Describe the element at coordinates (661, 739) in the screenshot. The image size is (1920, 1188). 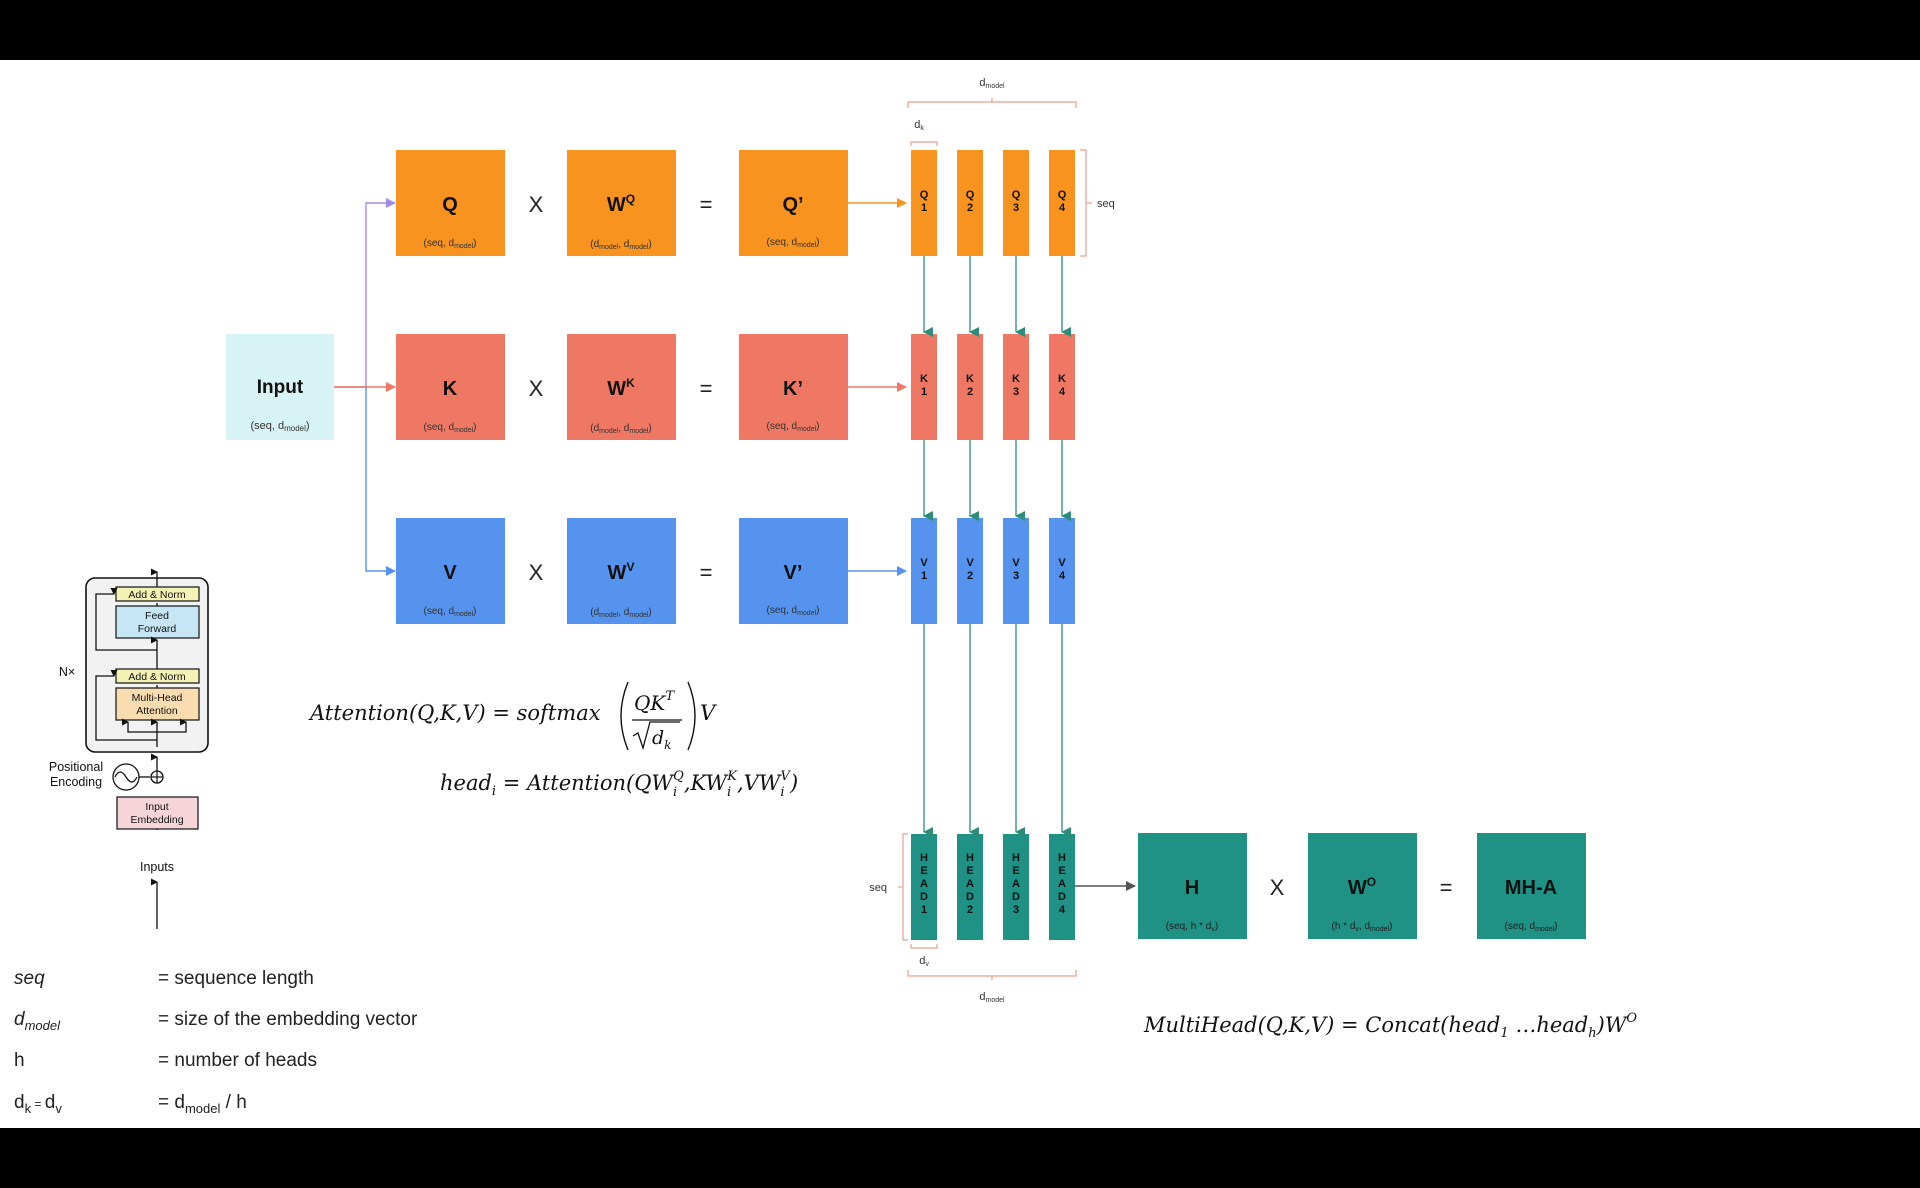
I see `attention-denominator: dk` at that location.